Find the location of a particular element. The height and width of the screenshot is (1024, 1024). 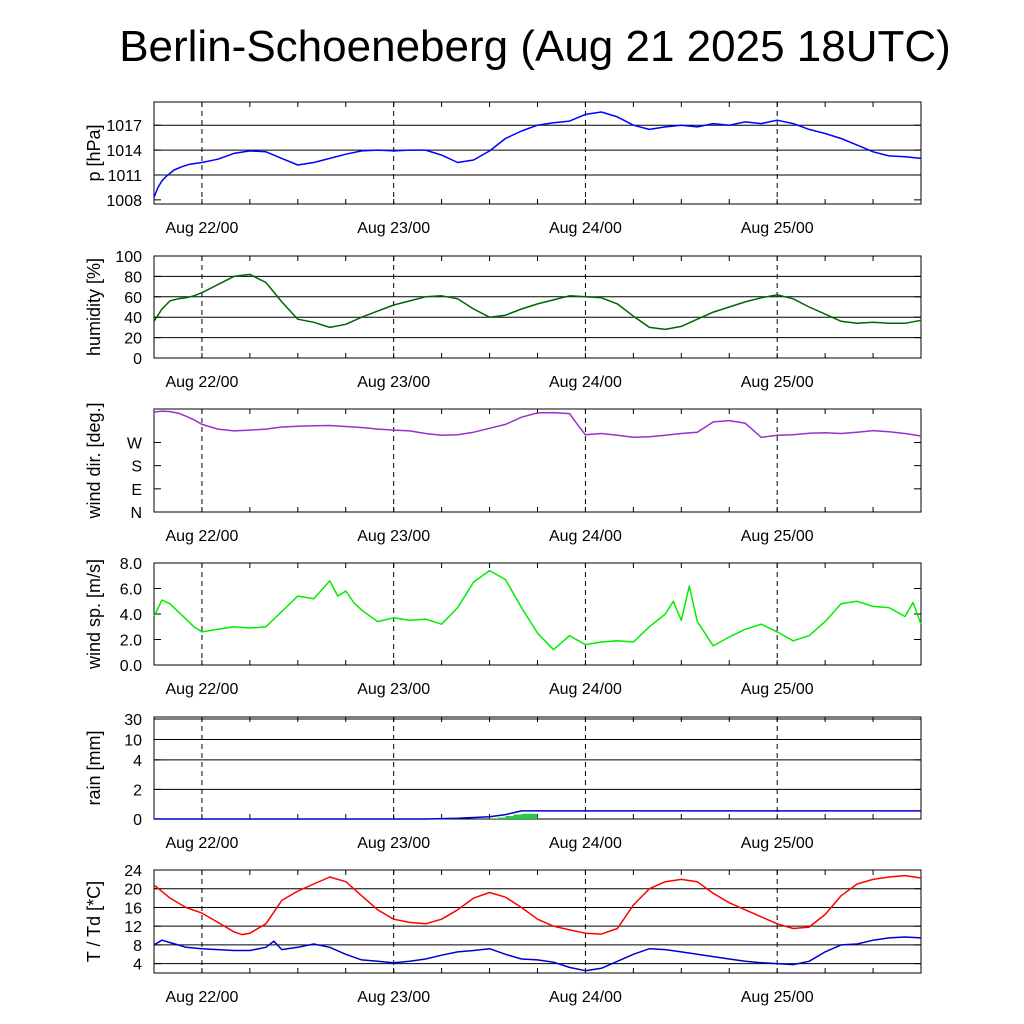

y-tick-label-5-3: 16 is located at coordinates (133, 908).